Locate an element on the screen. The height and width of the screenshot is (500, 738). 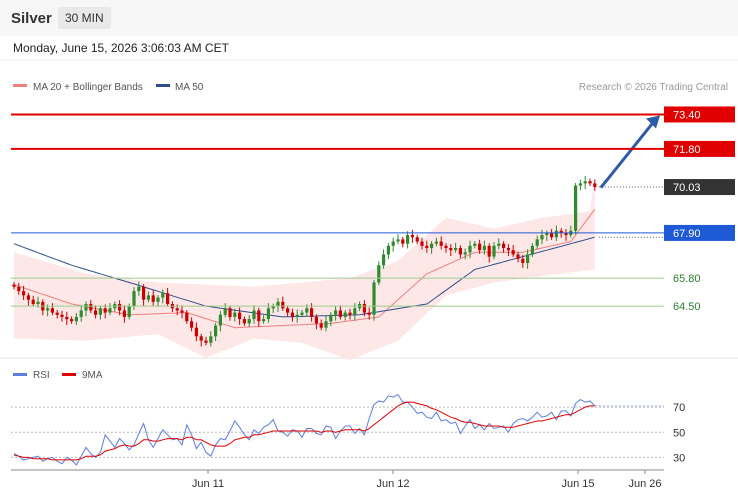
resistance-label: 73.40 is located at coordinates (687, 115).